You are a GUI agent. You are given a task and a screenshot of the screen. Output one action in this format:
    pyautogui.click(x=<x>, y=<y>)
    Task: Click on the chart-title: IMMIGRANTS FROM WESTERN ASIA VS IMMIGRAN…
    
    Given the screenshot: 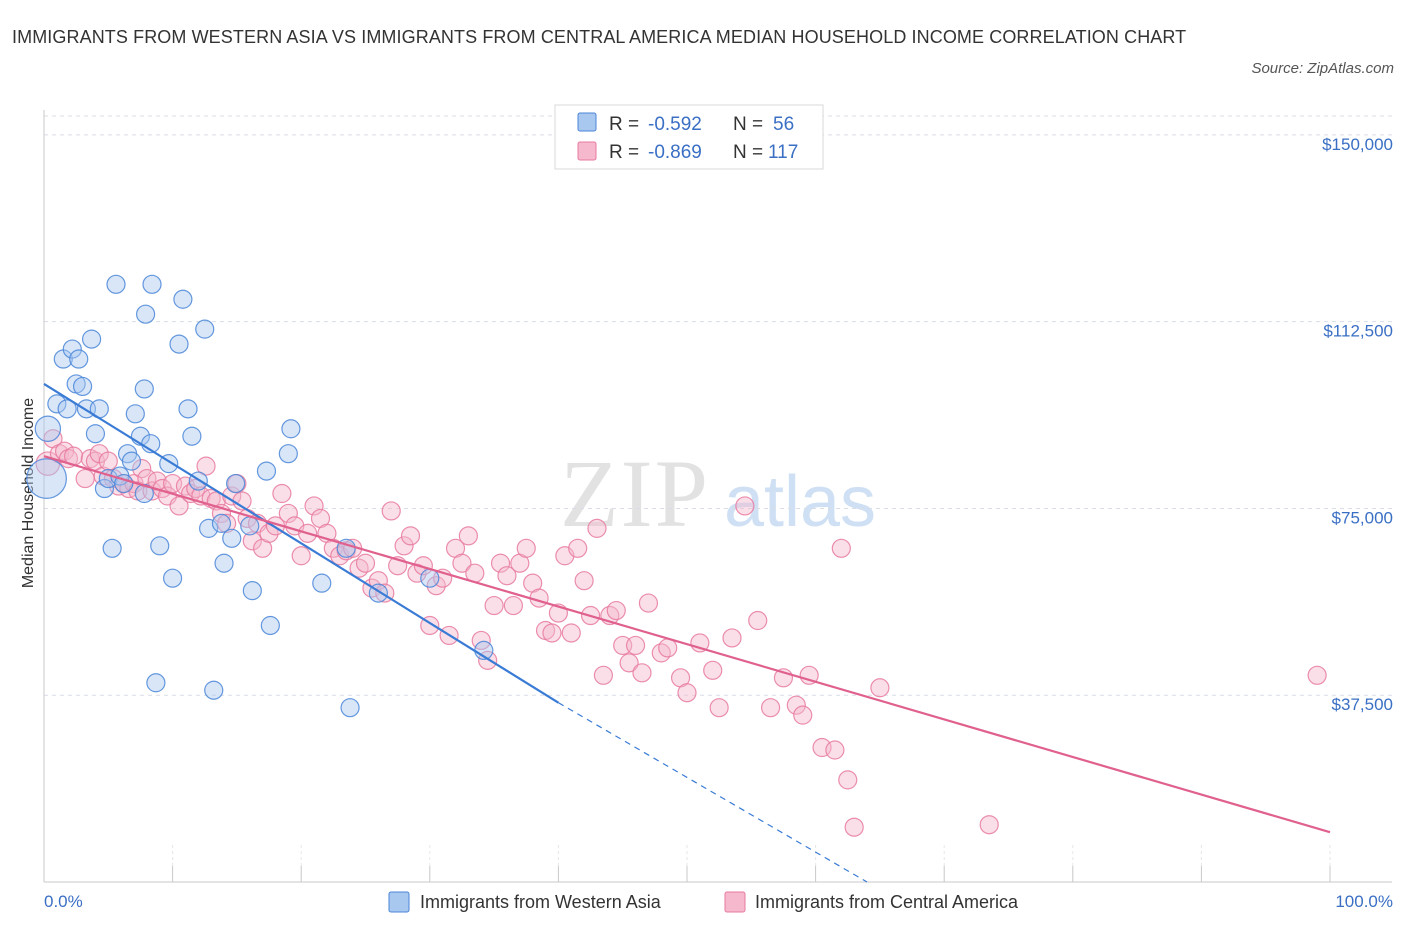 What is the action you would take?
    pyautogui.click(x=599, y=37)
    